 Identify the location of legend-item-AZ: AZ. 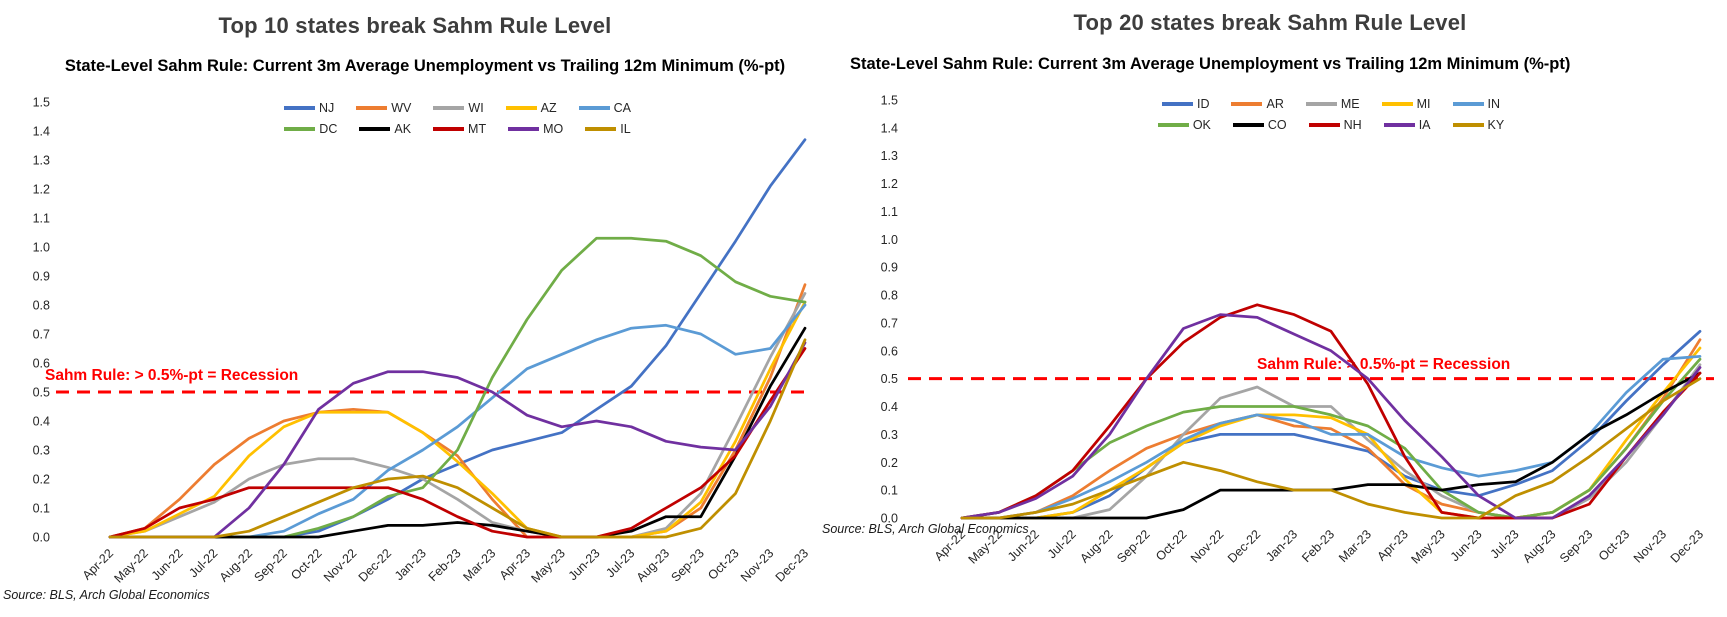
(531, 108).